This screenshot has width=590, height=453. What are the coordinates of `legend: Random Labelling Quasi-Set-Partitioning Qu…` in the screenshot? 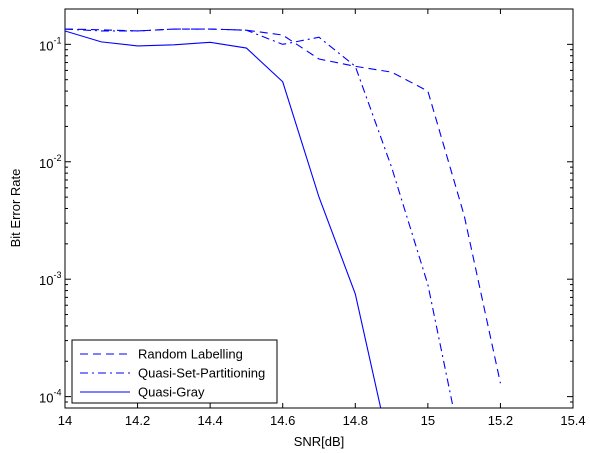 It's located at (174, 371).